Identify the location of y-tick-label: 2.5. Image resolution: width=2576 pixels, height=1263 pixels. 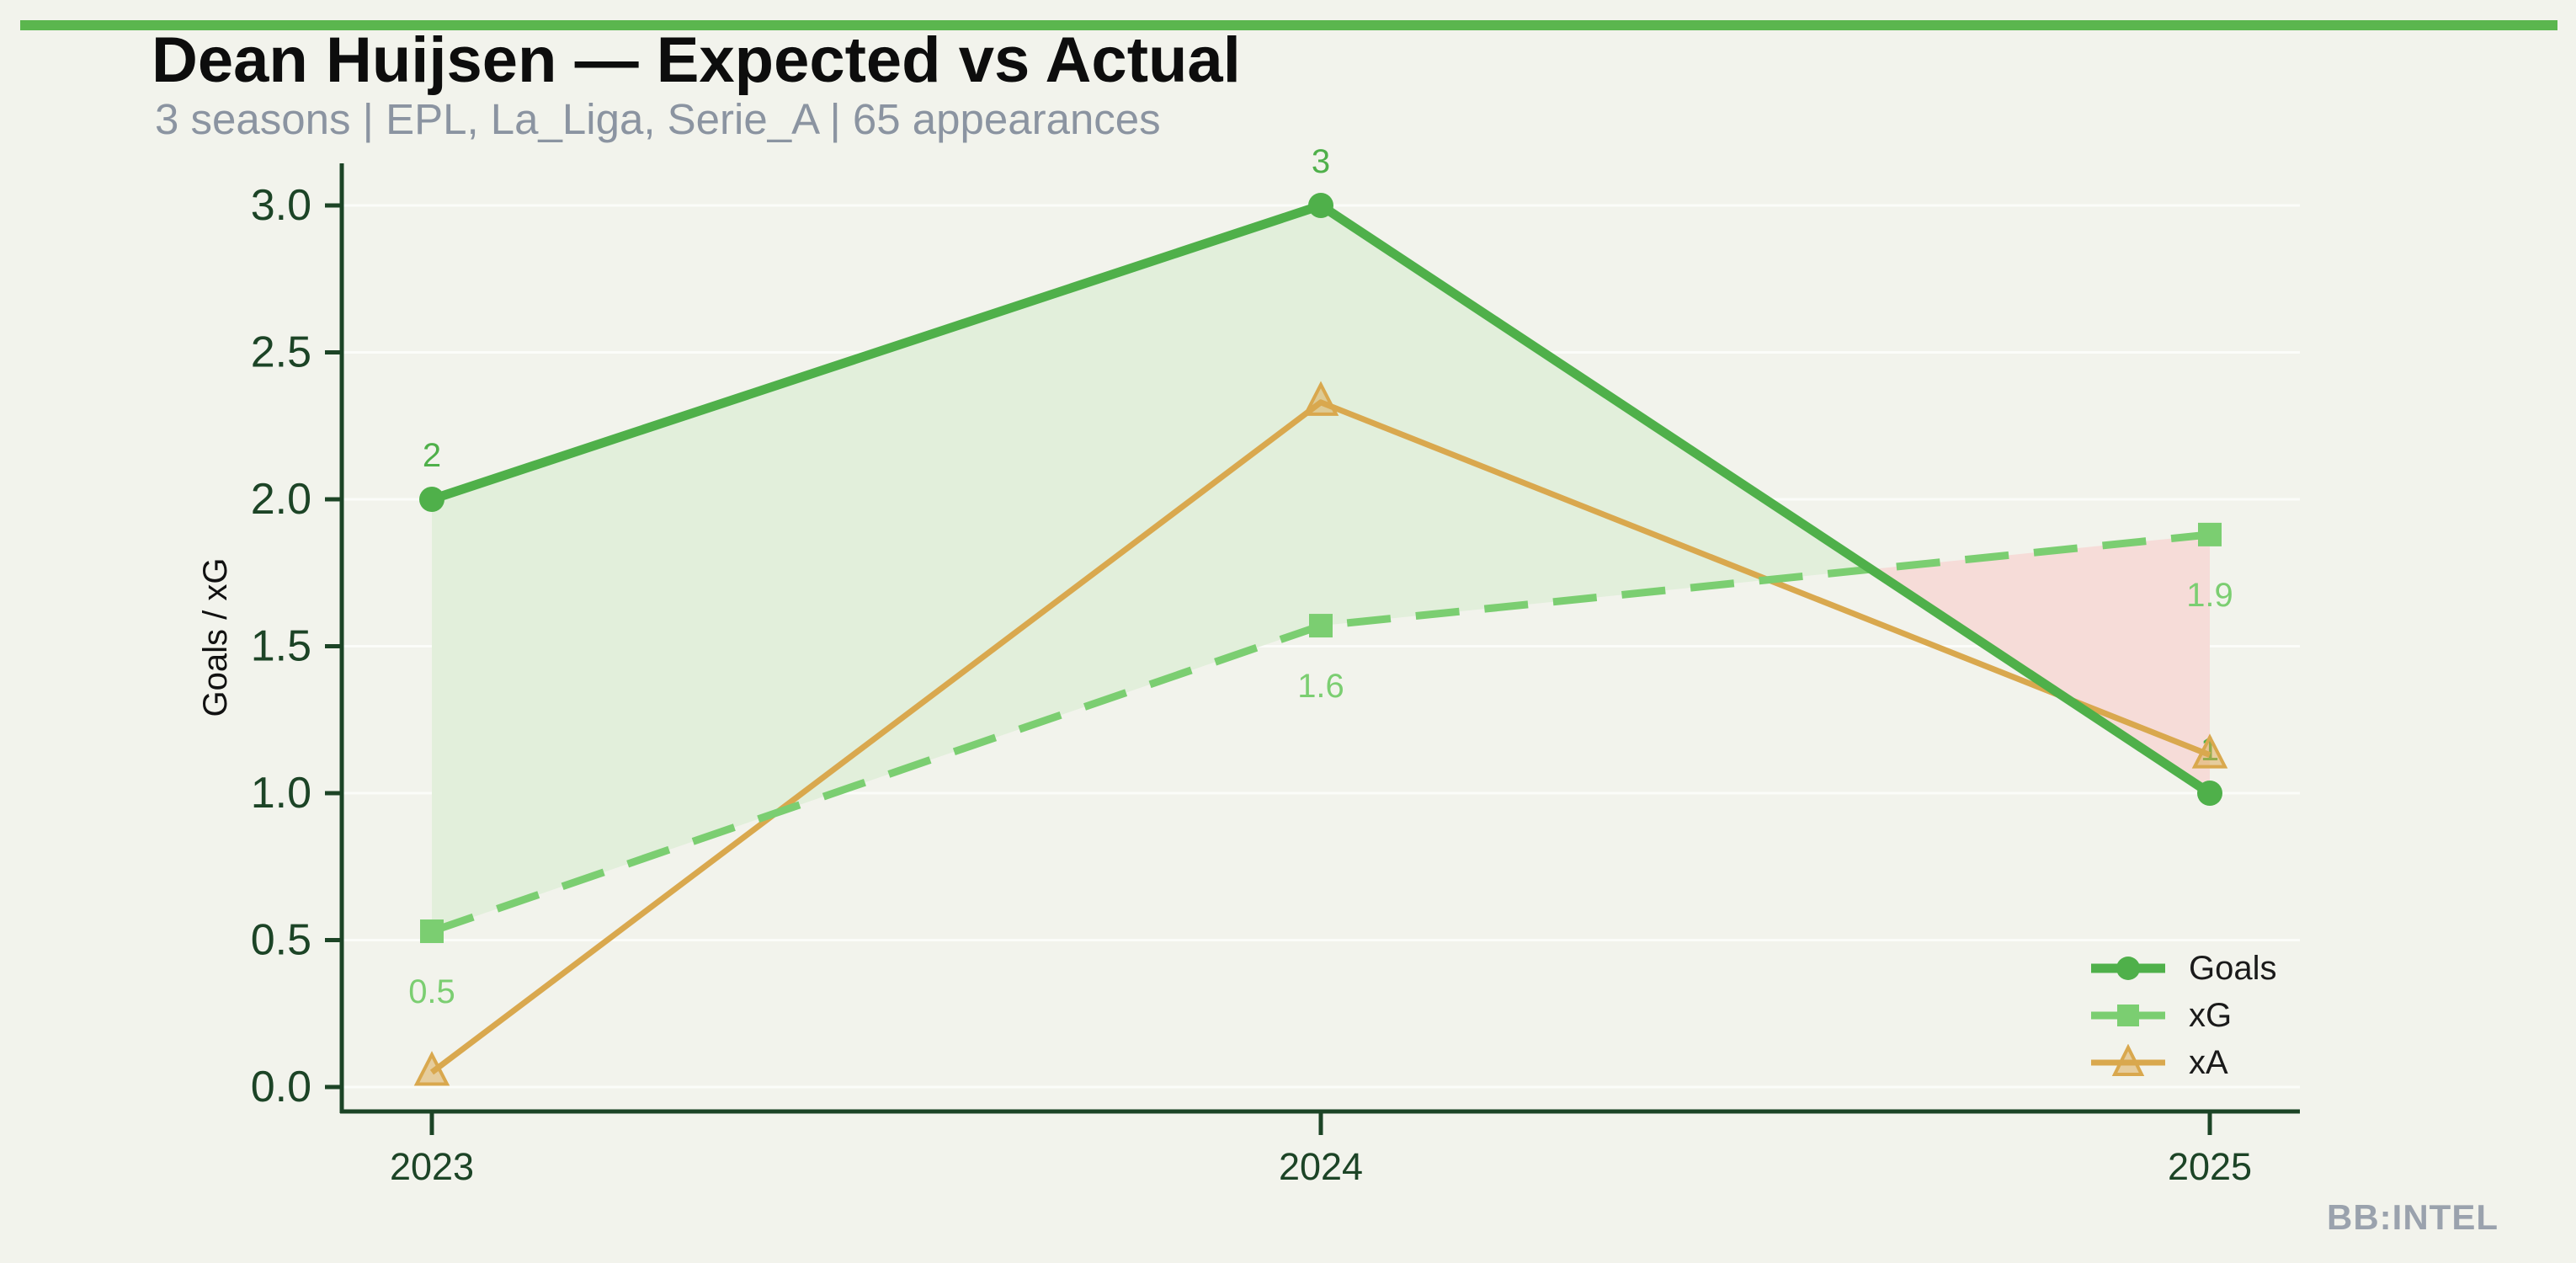
(281, 352).